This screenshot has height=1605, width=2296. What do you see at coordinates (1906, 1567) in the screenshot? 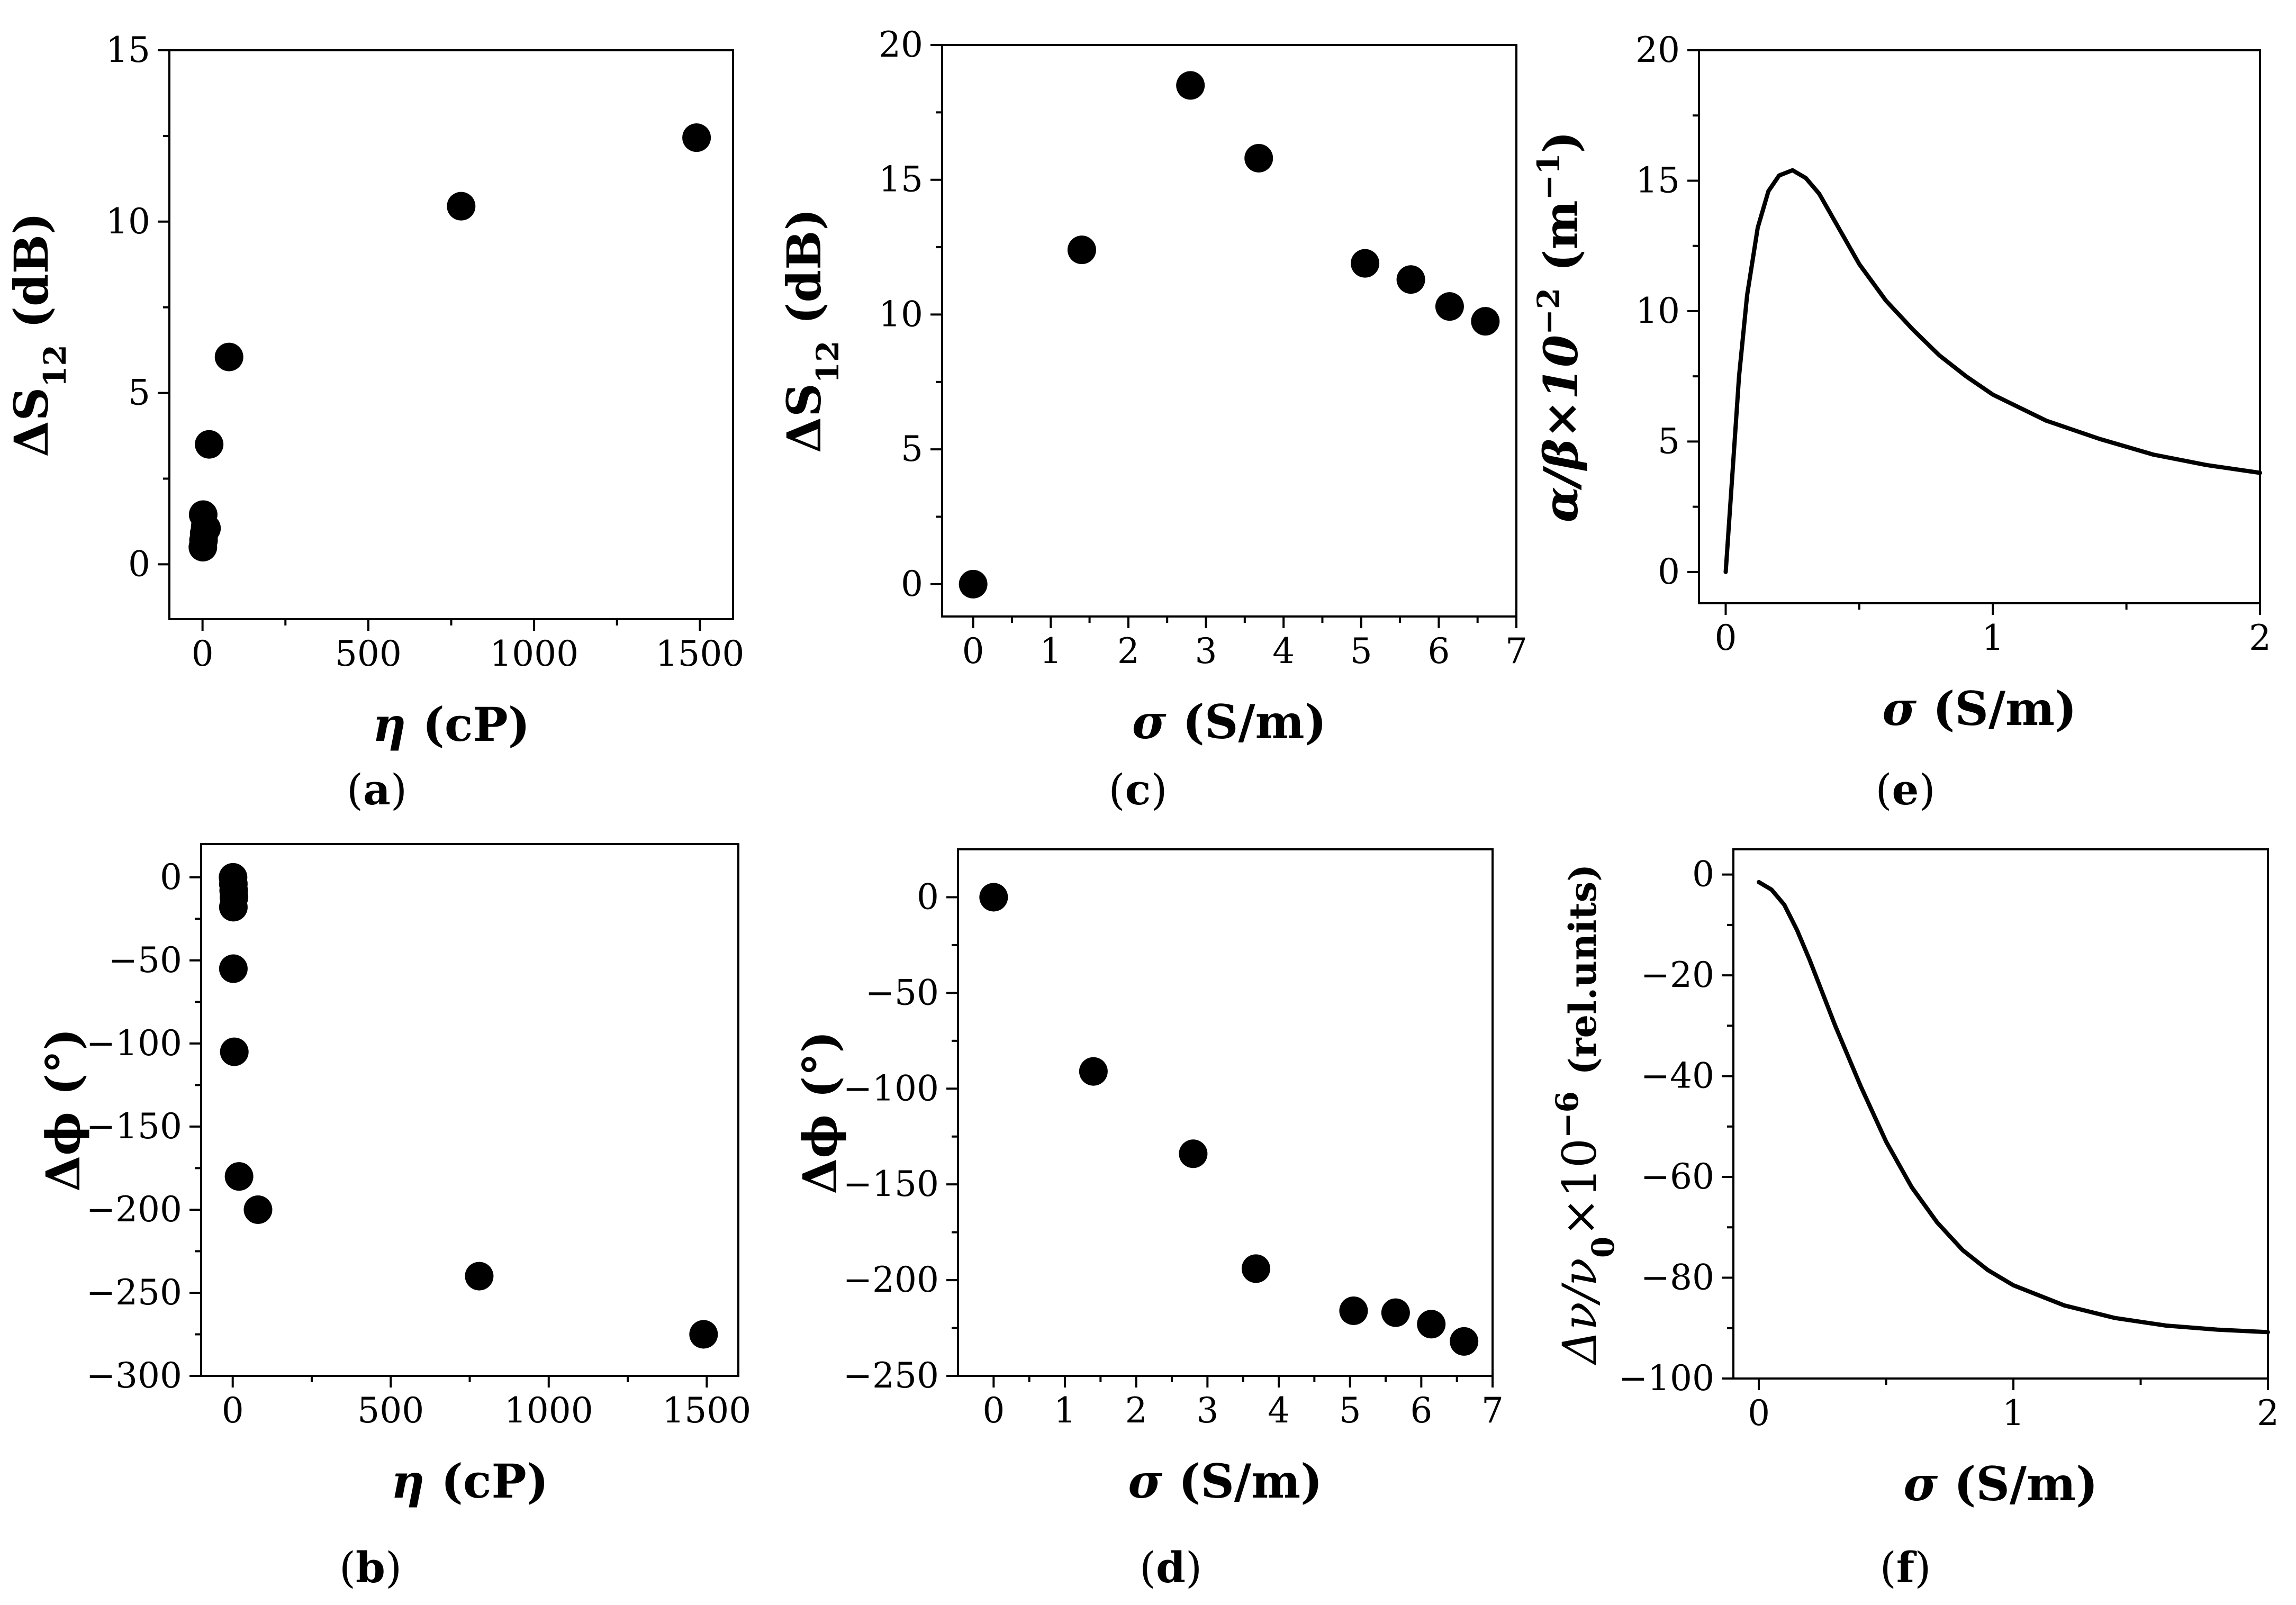
I see `panel-caption-letter: f` at bounding box center [1906, 1567].